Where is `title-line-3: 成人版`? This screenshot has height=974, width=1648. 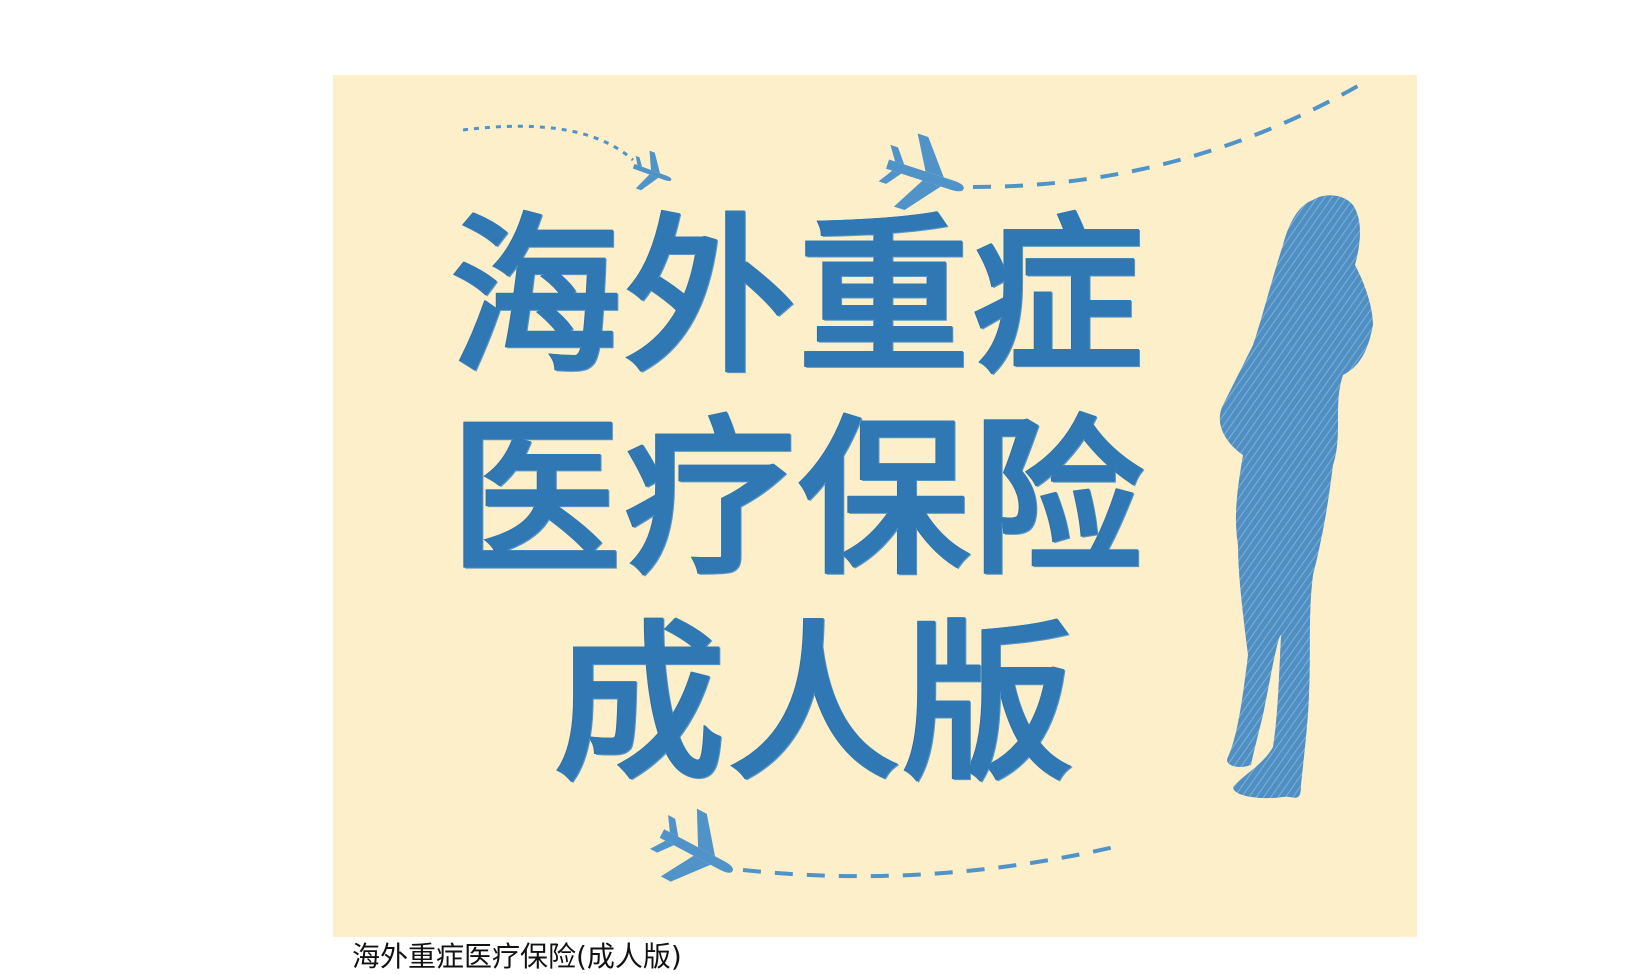 title-line-3: 成人版 is located at coordinates (816, 705).